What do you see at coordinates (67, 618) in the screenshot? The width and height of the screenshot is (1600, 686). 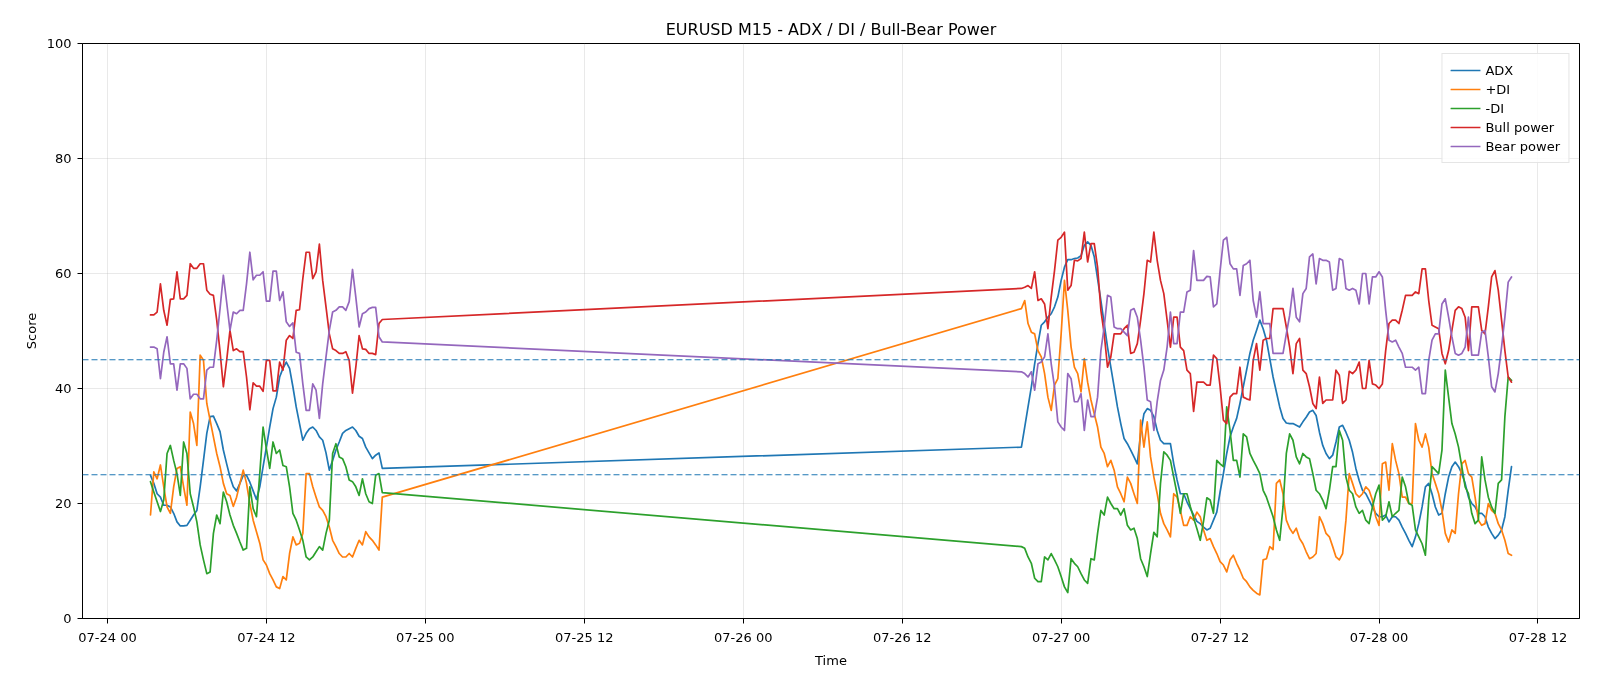 I see `y-tick-label: 0` at bounding box center [67, 618].